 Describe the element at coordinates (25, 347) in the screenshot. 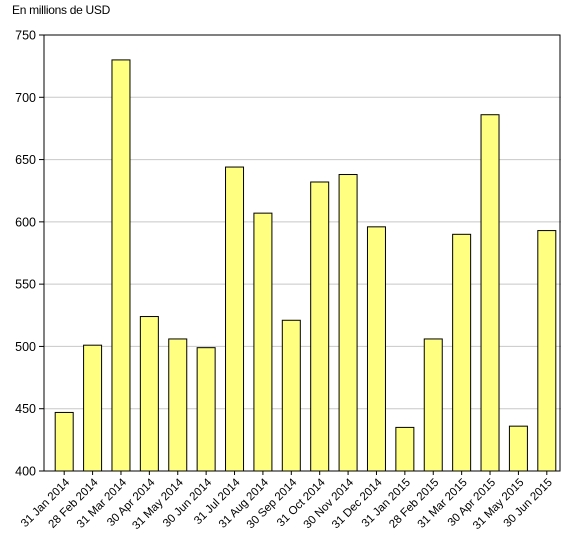

I see `y-tick-label: 500` at that location.